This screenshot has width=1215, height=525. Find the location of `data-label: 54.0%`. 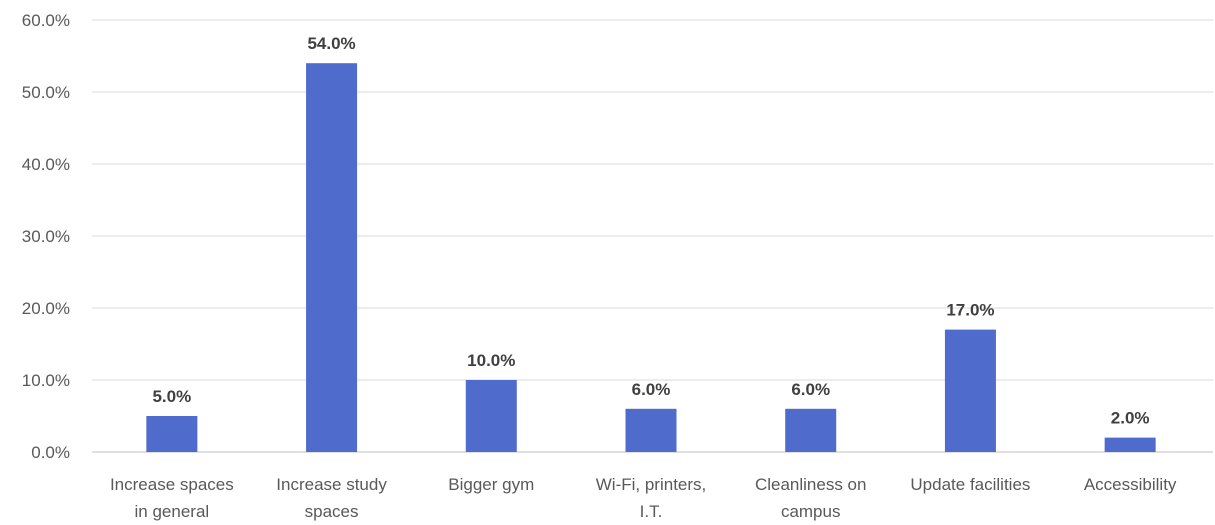

data-label: 54.0% is located at coordinates (331, 43).